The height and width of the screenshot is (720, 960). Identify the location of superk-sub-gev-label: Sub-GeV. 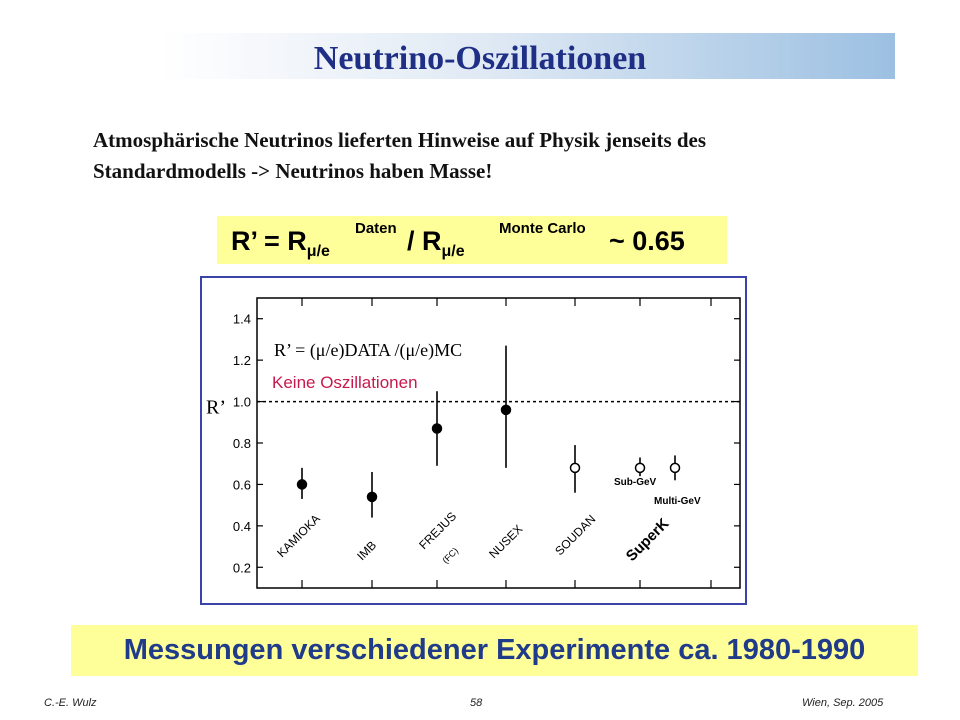
(635, 482).